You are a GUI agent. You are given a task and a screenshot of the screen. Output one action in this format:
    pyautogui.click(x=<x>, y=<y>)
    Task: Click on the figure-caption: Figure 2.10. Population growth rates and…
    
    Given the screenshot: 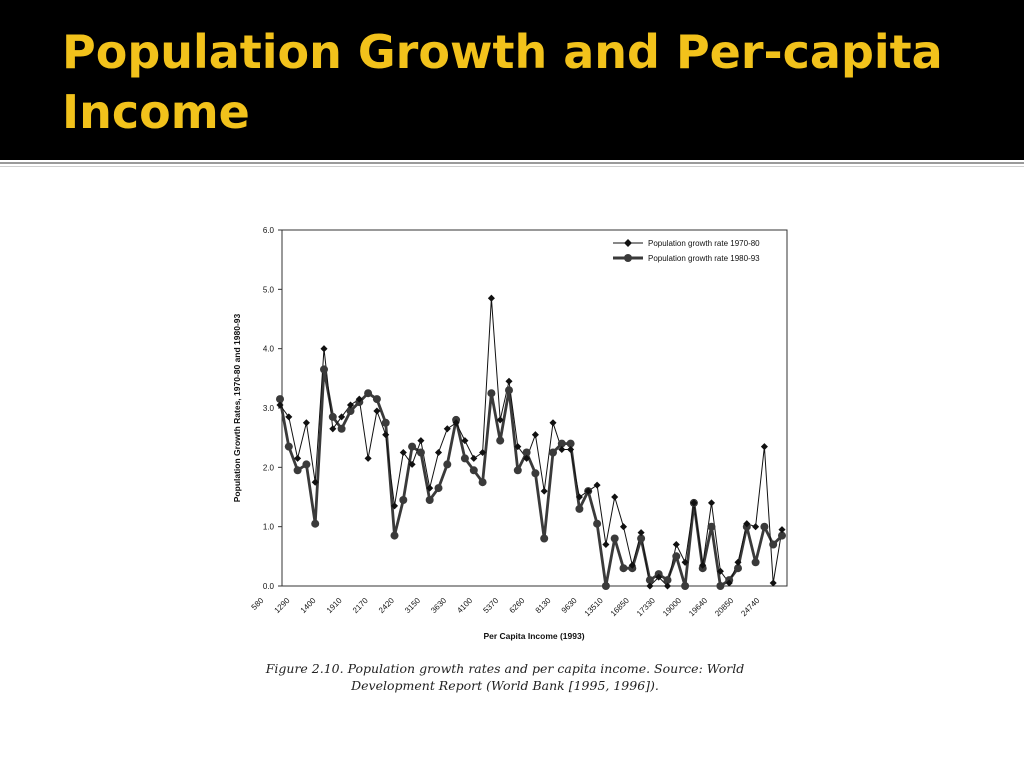 What is the action you would take?
    pyautogui.click(x=505, y=677)
    